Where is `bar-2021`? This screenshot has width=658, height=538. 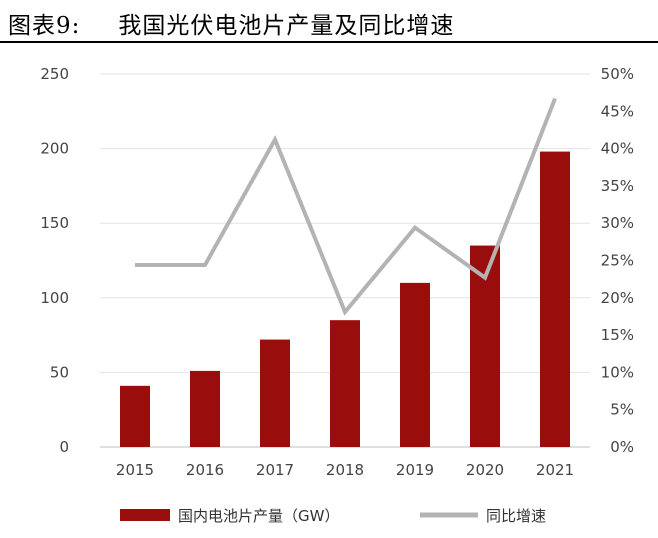 bar-2021 is located at coordinates (555, 299).